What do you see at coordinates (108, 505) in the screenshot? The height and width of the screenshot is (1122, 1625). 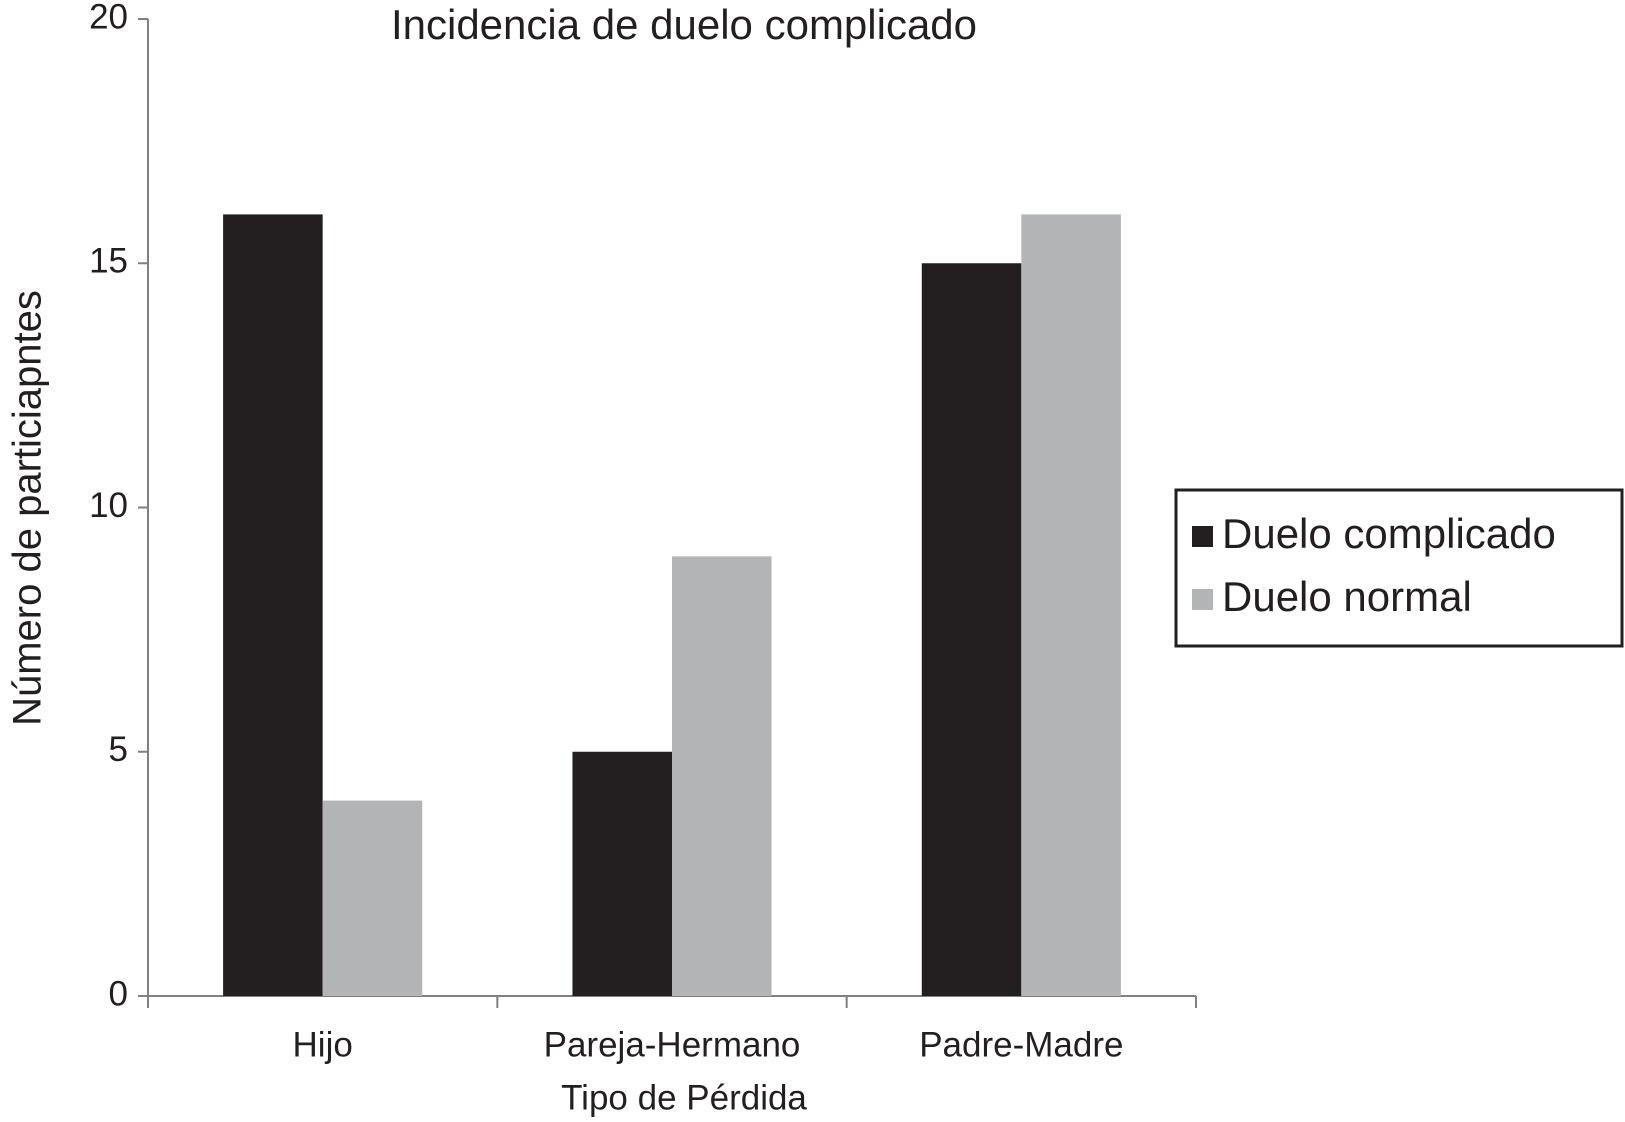 I see `y-tick-label: 10` at bounding box center [108, 505].